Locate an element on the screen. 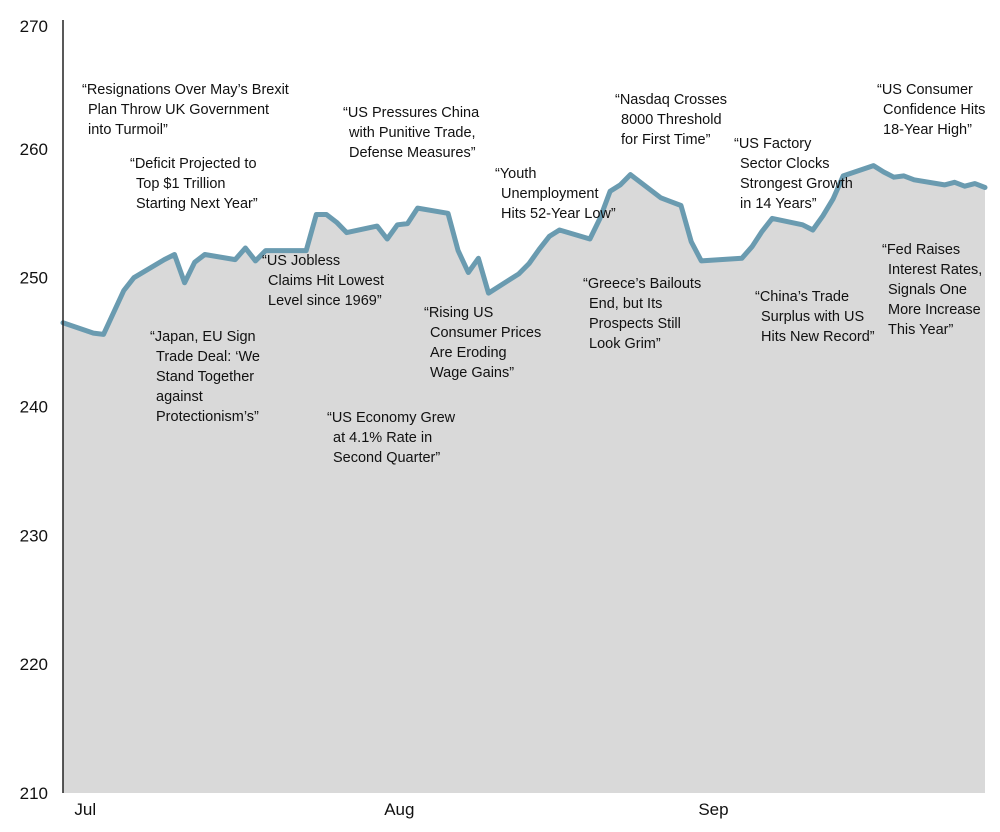 Image resolution: width=1000 pixels, height=832 pixels. annotation-line: Hits 52-Year Low” is located at coordinates (558, 214).